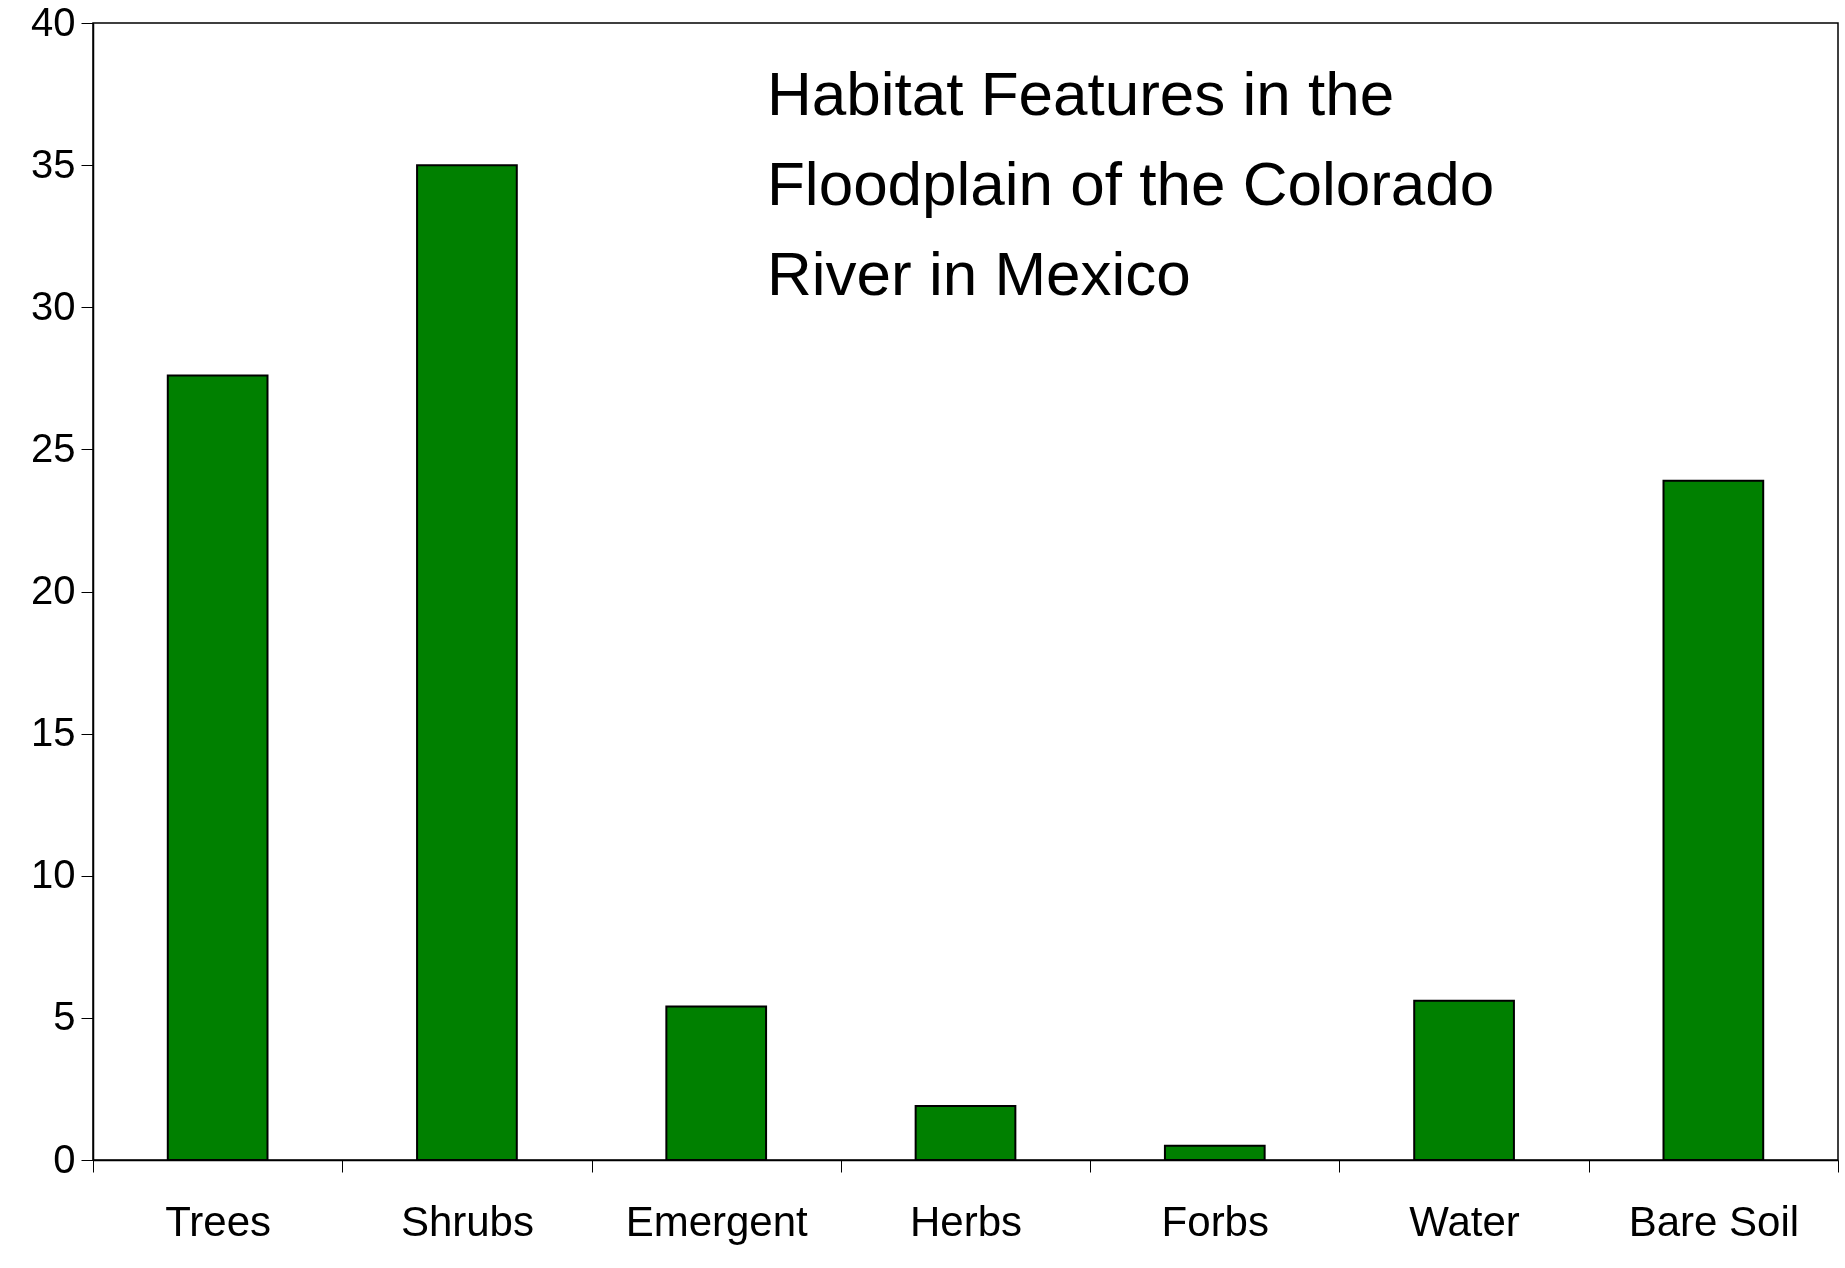 The height and width of the screenshot is (1268, 1845). Describe the element at coordinates (1464, 1221) in the screenshot. I see `x-tick-label: Water` at that location.